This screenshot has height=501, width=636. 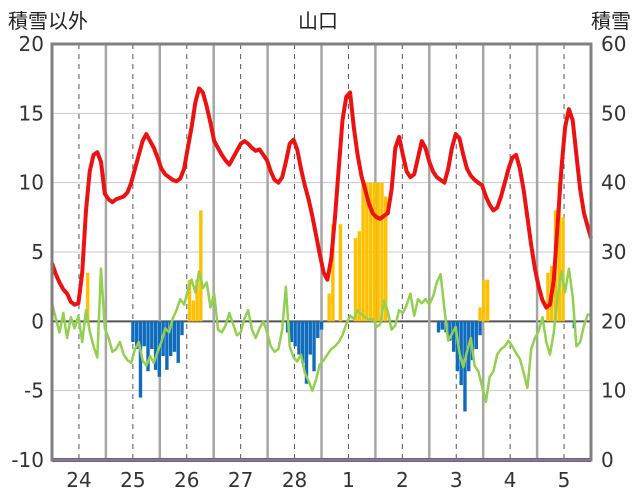 What do you see at coordinates (31, 183) in the screenshot?
I see `y-tick-left: 10` at bounding box center [31, 183].